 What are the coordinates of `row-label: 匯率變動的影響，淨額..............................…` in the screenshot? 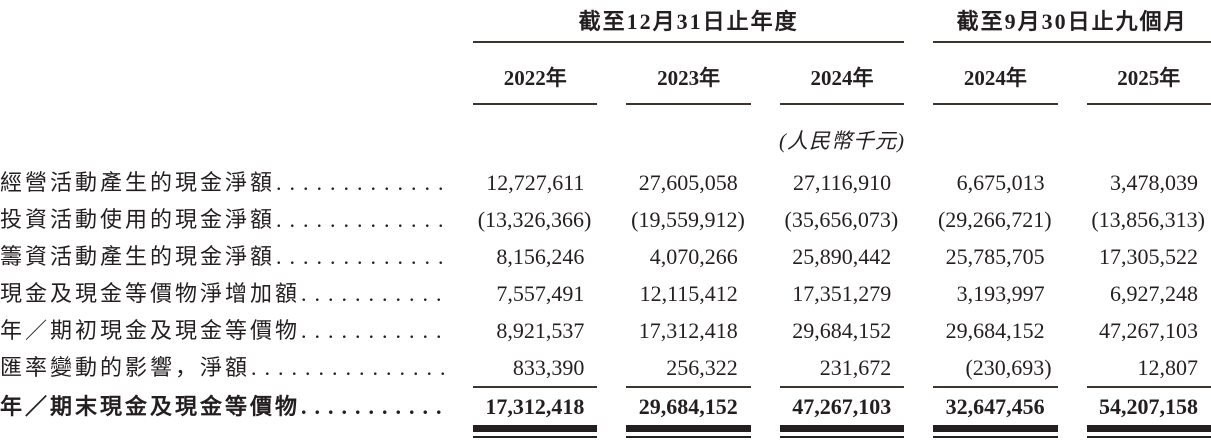 It's located at (222, 367).